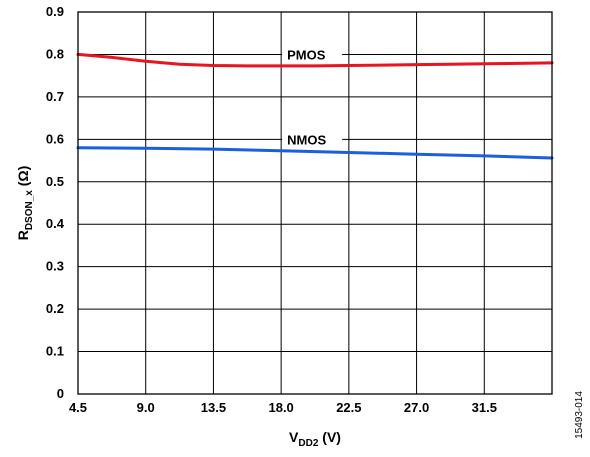  Describe the element at coordinates (146, 407) in the screenshot. I see `x-tick-label: 9.0` at that location.